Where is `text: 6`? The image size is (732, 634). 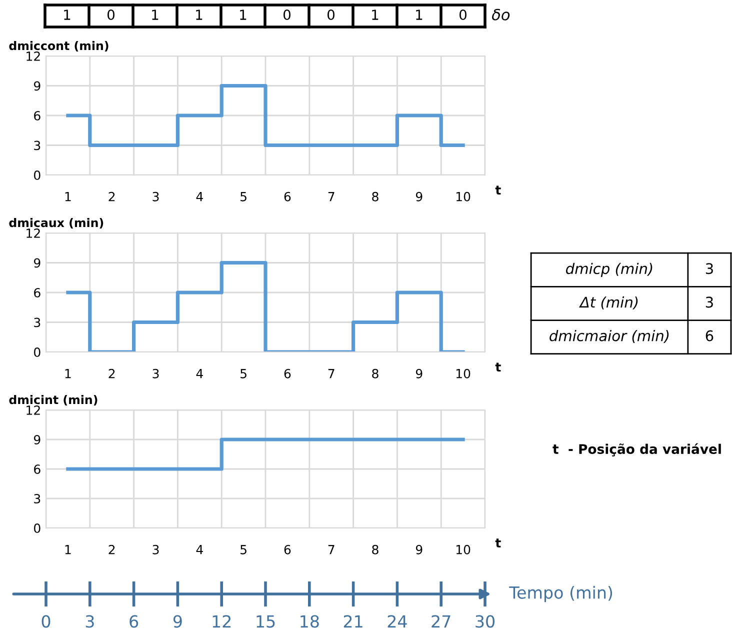
text: 6 is located at coordinates (710, 336).